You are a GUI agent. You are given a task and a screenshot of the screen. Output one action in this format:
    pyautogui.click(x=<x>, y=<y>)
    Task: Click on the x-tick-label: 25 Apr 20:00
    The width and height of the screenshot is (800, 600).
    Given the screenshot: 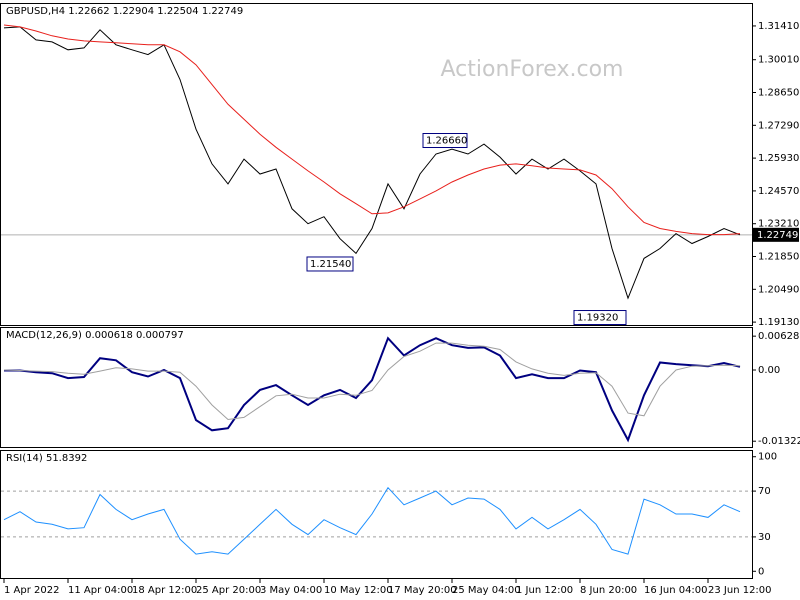 What is the action you would take?
    pyautogui.click(x=228, y=590)
    